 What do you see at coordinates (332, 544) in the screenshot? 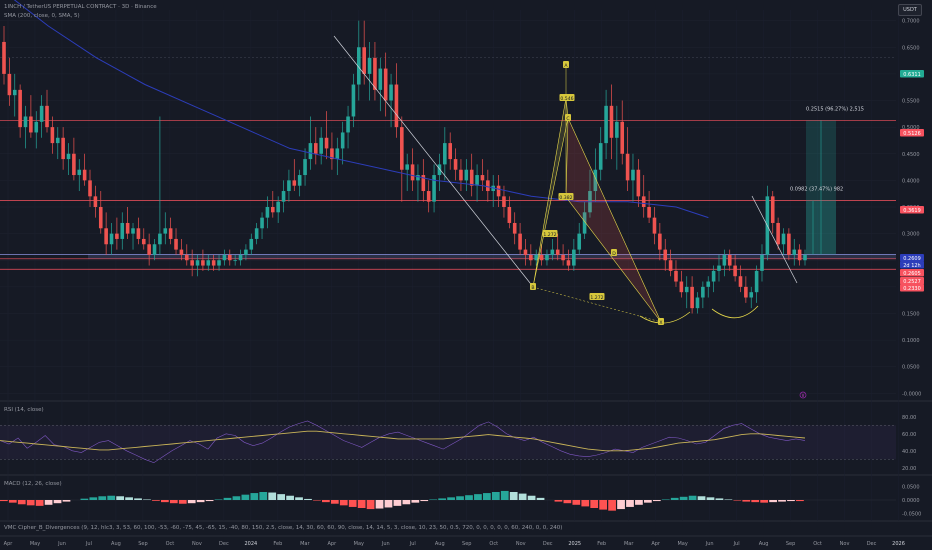
I see `x-tick-label: Apr` at bounding box center [332, 544].